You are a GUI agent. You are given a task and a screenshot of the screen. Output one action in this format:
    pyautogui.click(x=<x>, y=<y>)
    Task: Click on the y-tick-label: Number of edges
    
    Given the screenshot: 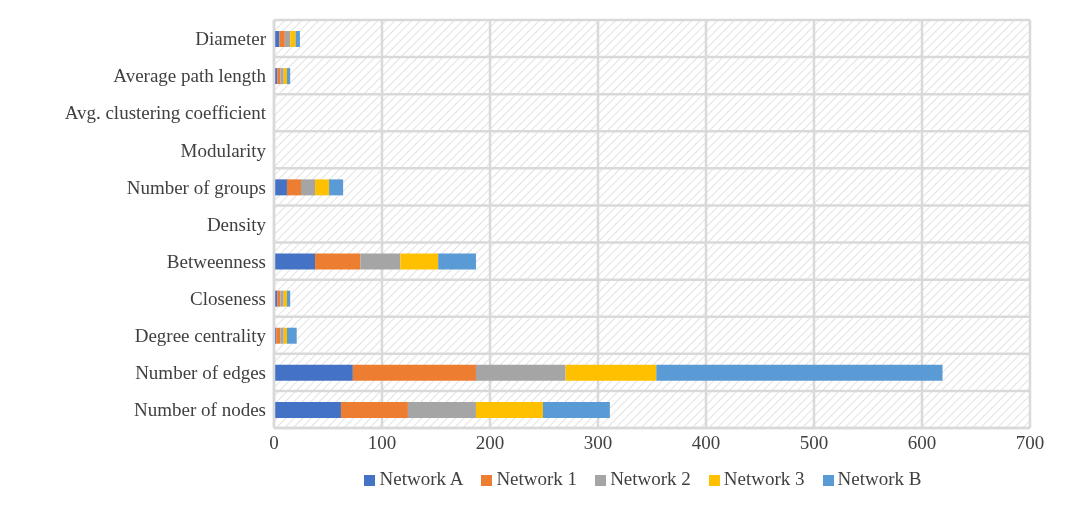 What is the action you would take?
    pyautogui.click(x=200, y=373)
    